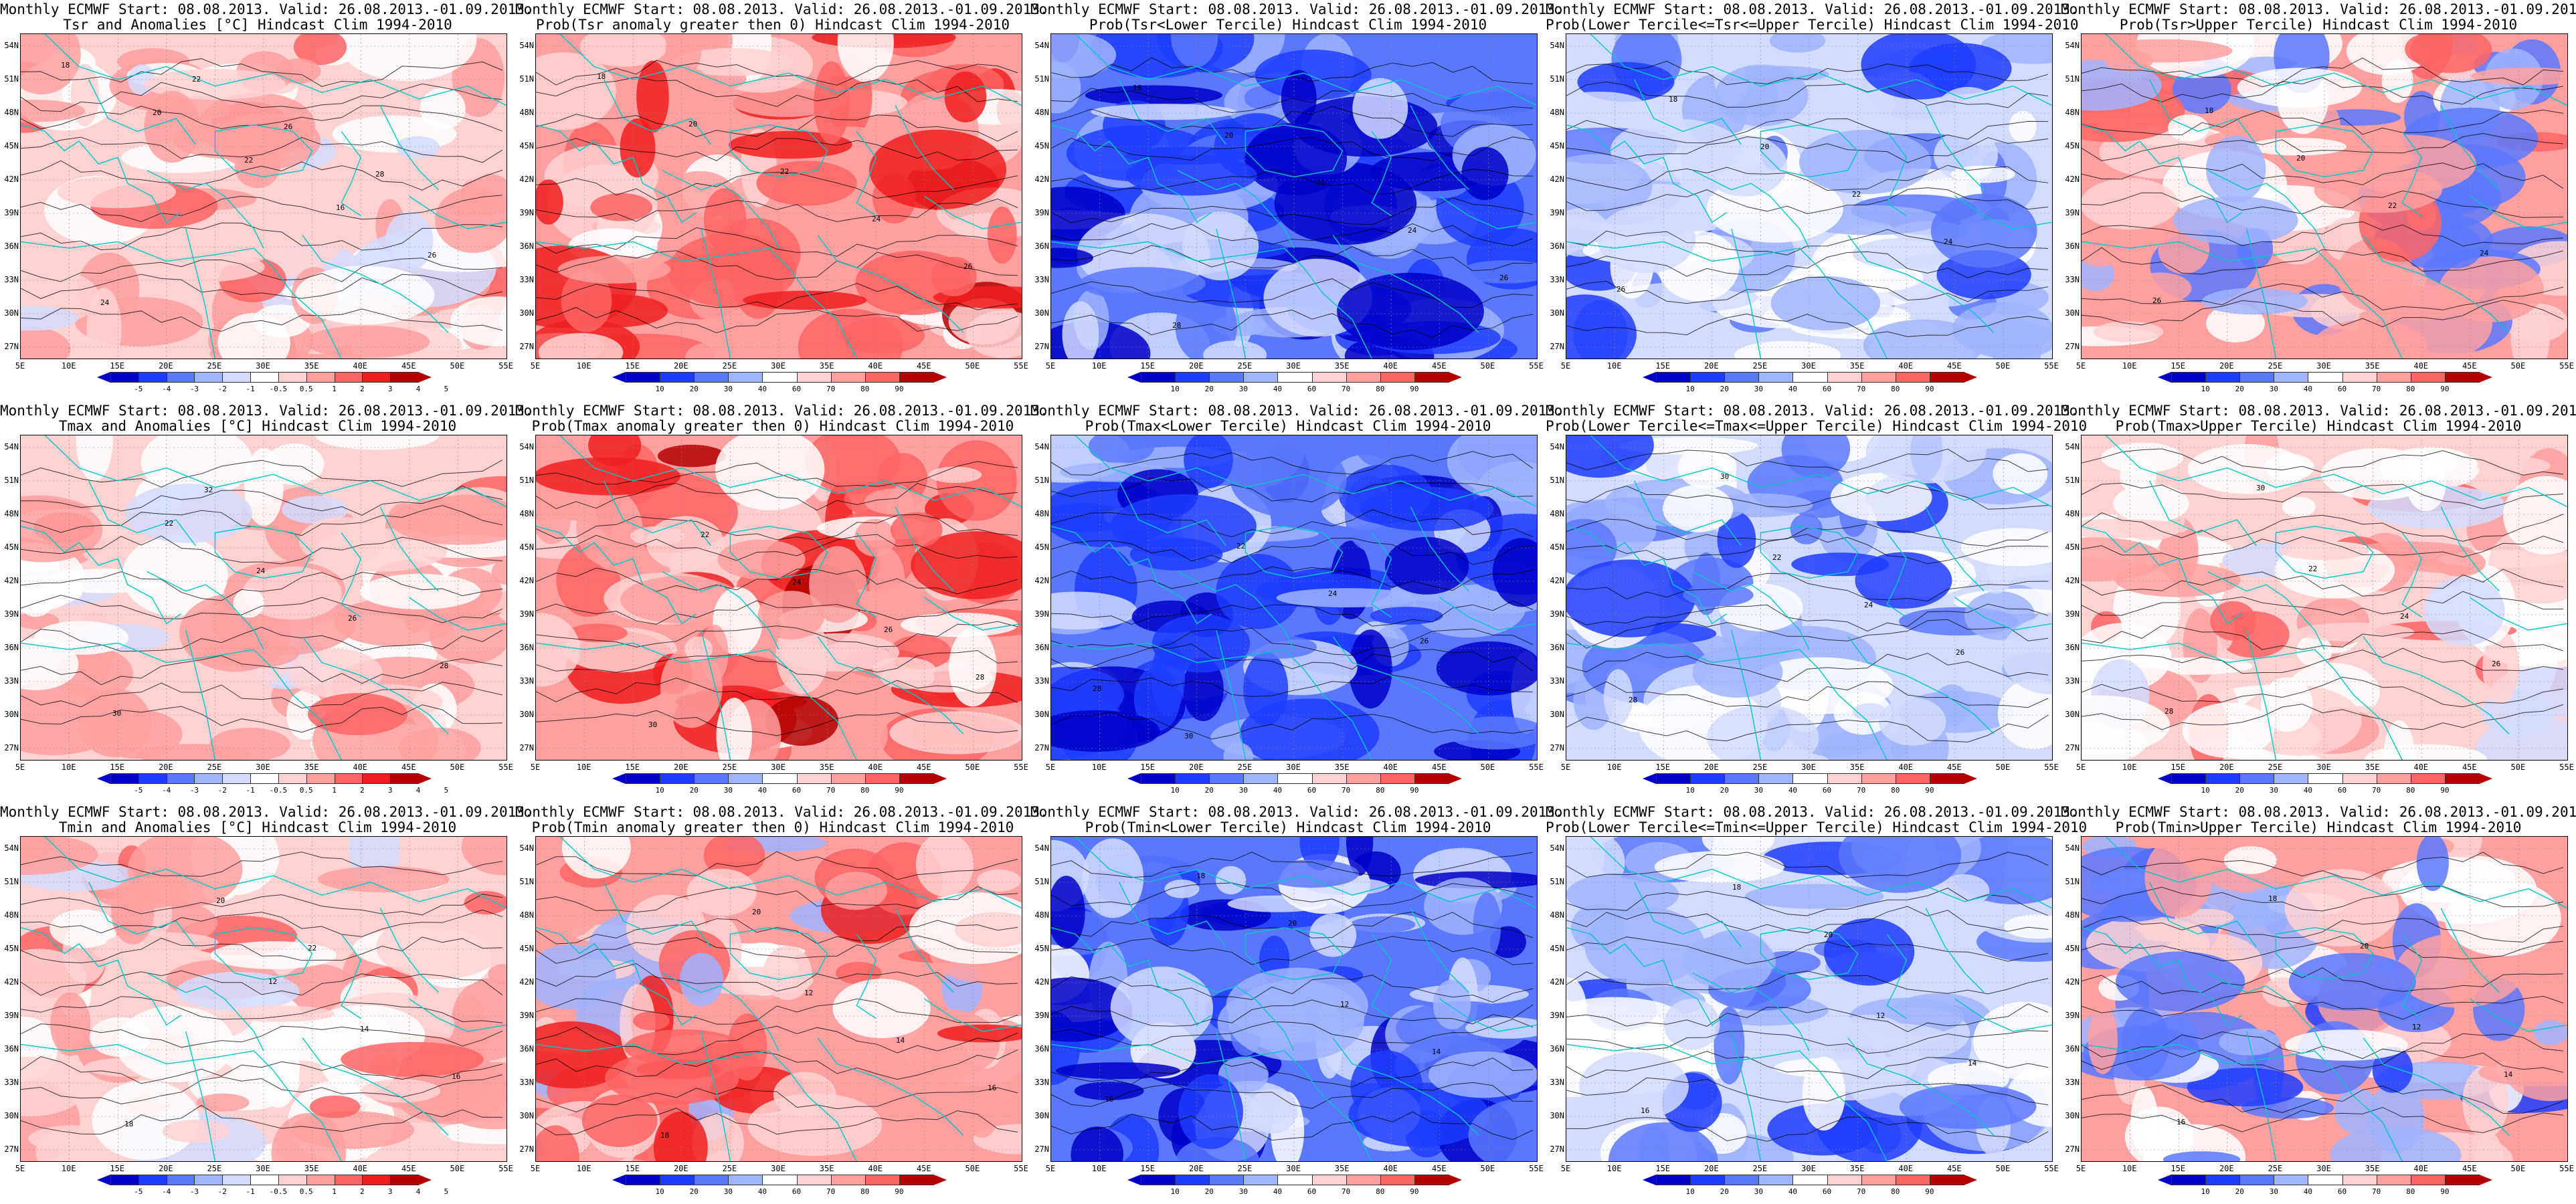 The width and height of the screenshot is (2576, 1204). Describe the element at coordinates (11, 346) in the screenshot. I see `lat-label: 27N` at that location.